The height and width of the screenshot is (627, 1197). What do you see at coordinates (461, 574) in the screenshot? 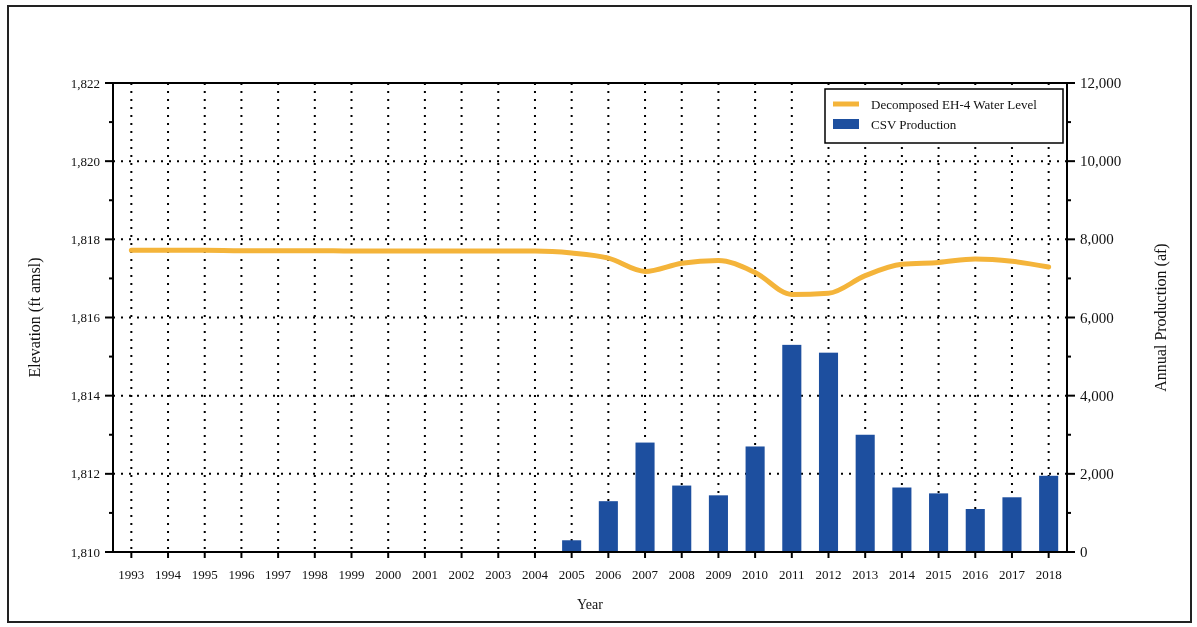
I see `x-tick-label: 2002` at bounding box center [461, 574].